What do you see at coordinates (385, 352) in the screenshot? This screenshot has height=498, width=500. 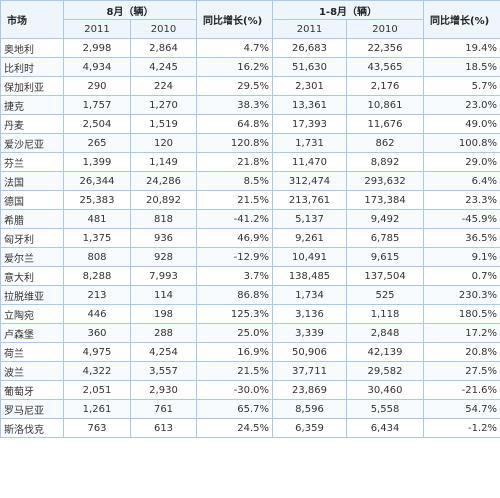 I see `ytd-2010-cell: 42,139` at bounding box center [385, 352].